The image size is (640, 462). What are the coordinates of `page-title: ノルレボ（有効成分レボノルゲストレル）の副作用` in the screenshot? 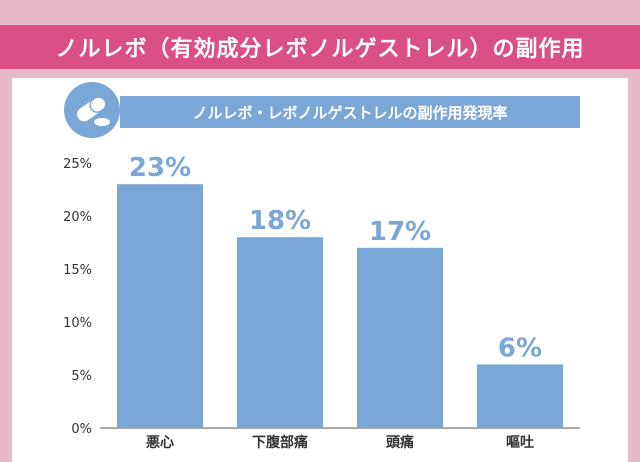 It's located at (320, 47).